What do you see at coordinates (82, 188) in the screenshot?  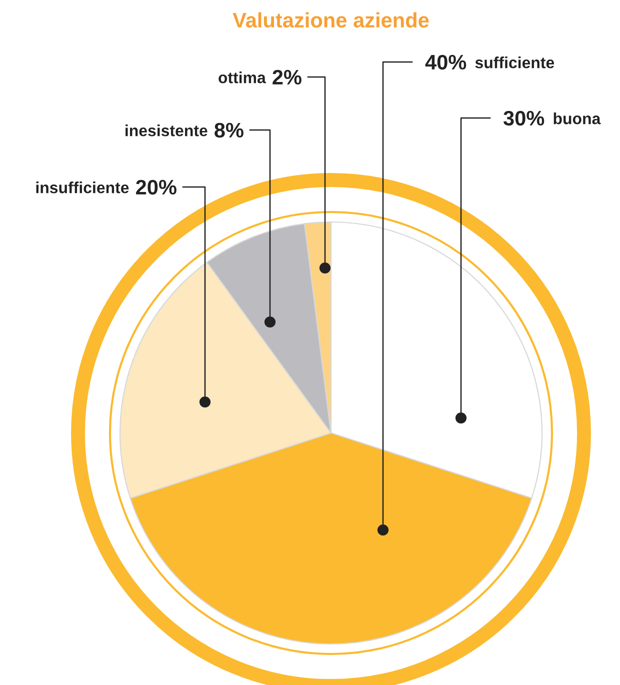 I see `slice-label: insufficiente` at bounding box center [82, 188].